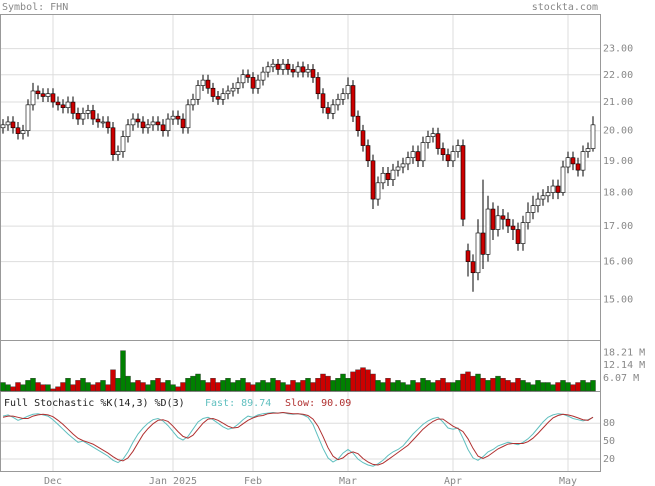  What do you see at coordinates (609, 459) in the screenshot?
I see `y-tick-label: 20` at bounding box center [609, 459].